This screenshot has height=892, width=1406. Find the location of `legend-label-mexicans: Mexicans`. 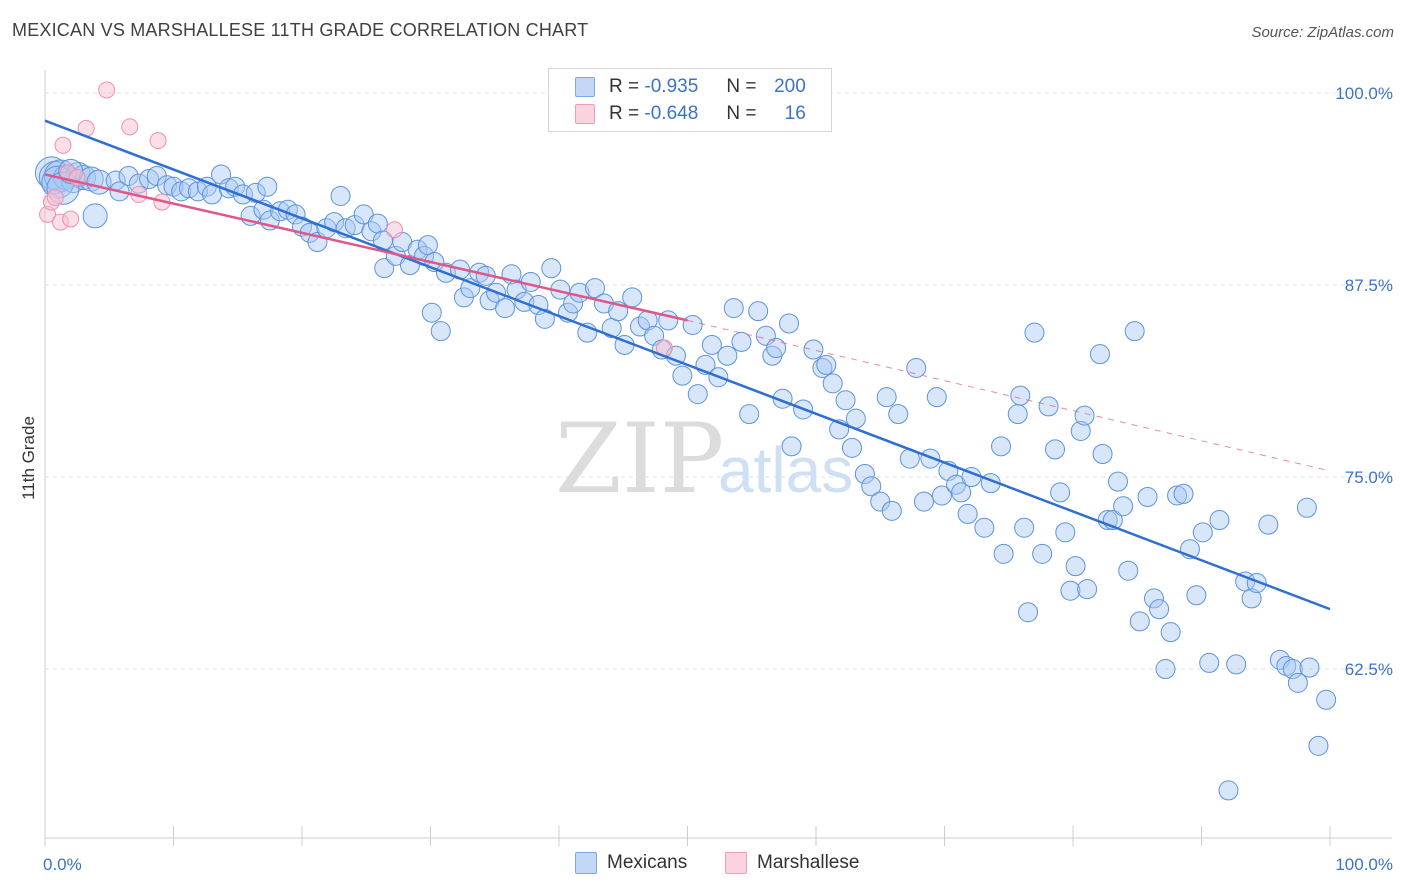

legend-label-mexicans: Mexicans is located at coordinates (647, 862).